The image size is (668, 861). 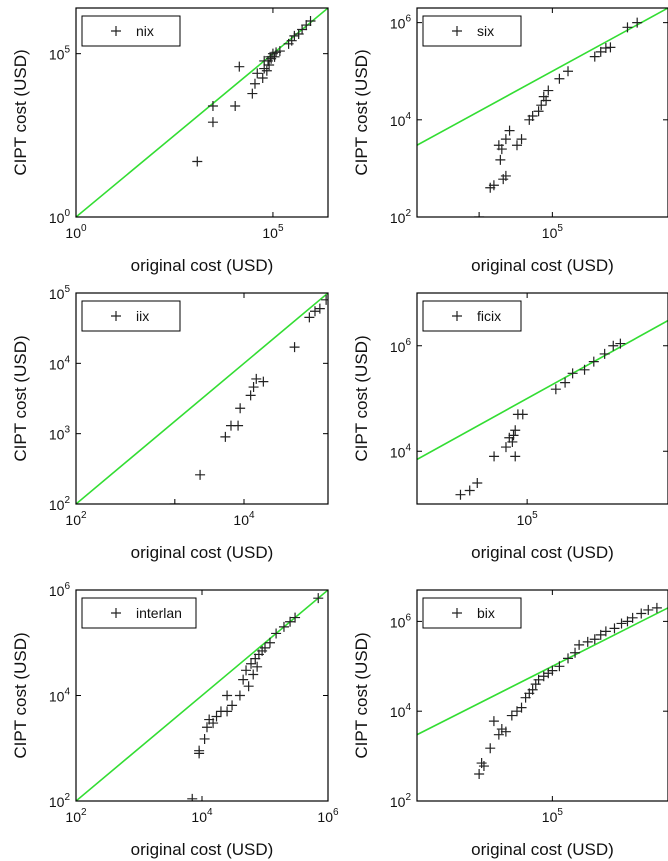 I want to click on y-tick-label: 10³, so click(x=60, y=434).